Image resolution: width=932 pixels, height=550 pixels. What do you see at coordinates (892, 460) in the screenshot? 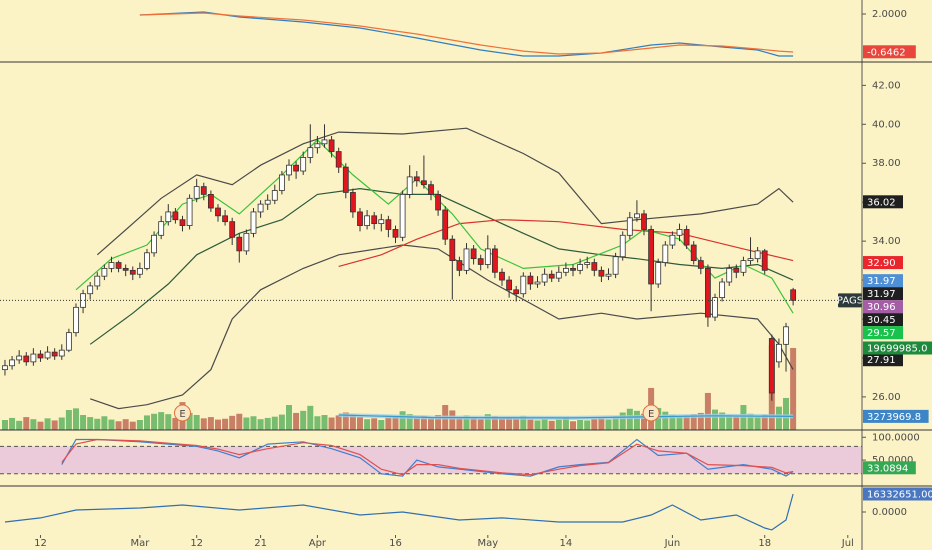
I see `y-tick-label: 50.0000` at bounding box center [892, 460].